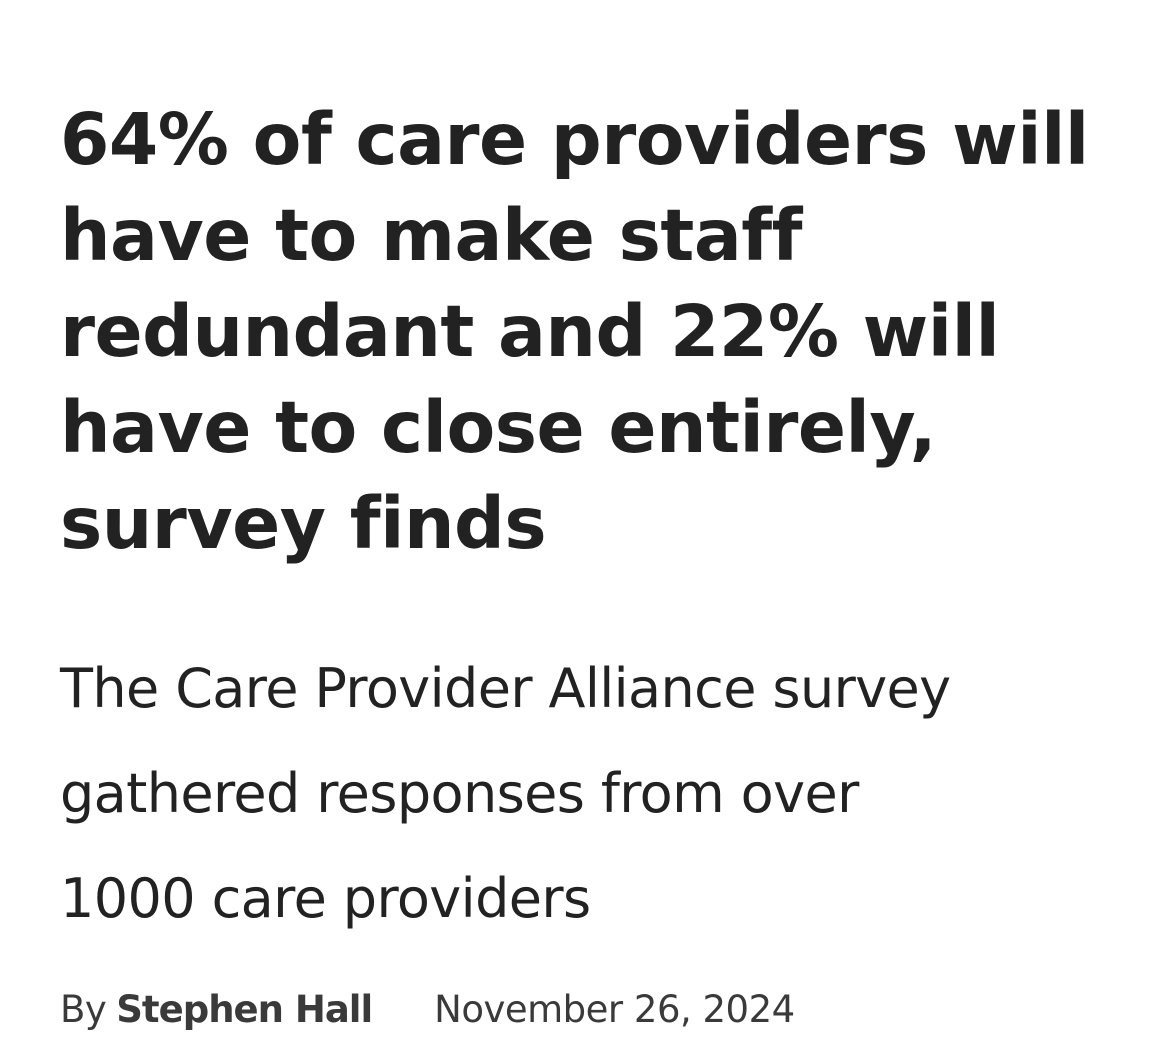  Describe the element at coordinates (459, 793) in the screenshot. I see `standfirst-line: gathered responses from over` at that location.